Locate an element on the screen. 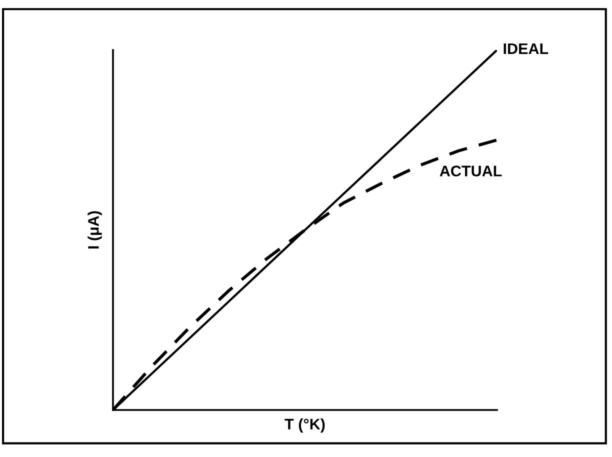  y-axis-title: I (μA) is located at coordinates (95, 229).